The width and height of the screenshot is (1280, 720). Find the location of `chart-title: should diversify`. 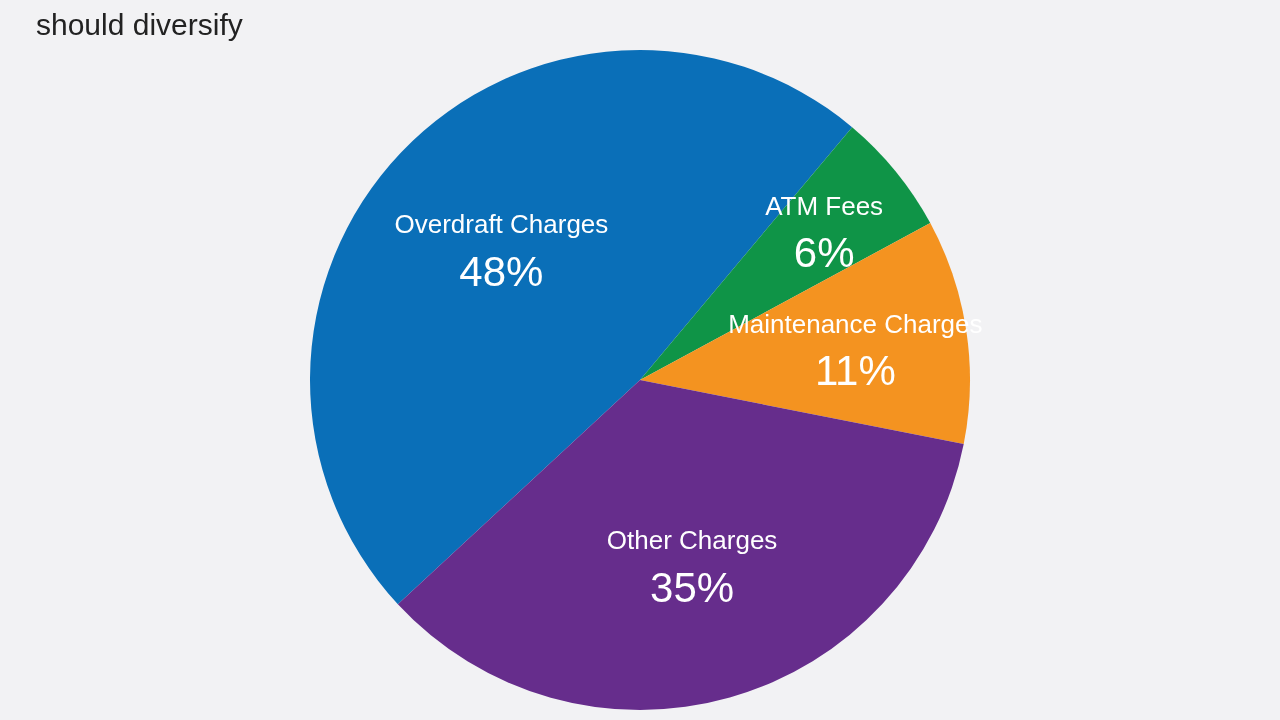

chart-title: should diversify is located at coordinates (139, 25).